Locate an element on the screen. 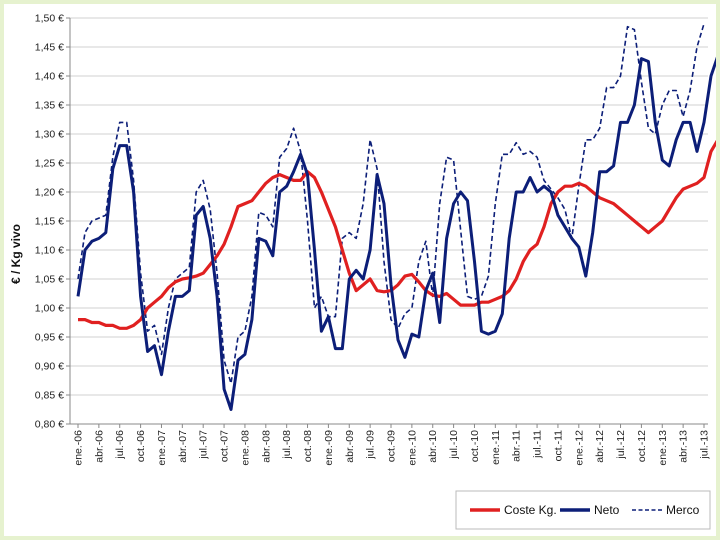  legend-label-coste: Coste Kg. is located at coordinates (530, 510).